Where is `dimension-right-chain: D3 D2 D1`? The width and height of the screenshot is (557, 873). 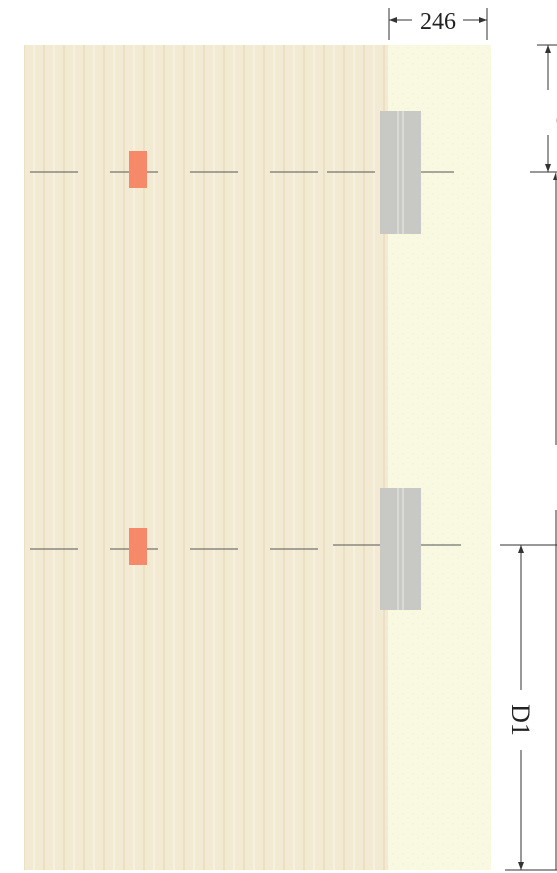 dimension-right-chain: D3 D2 D1 is located at coordinates (528, 457).